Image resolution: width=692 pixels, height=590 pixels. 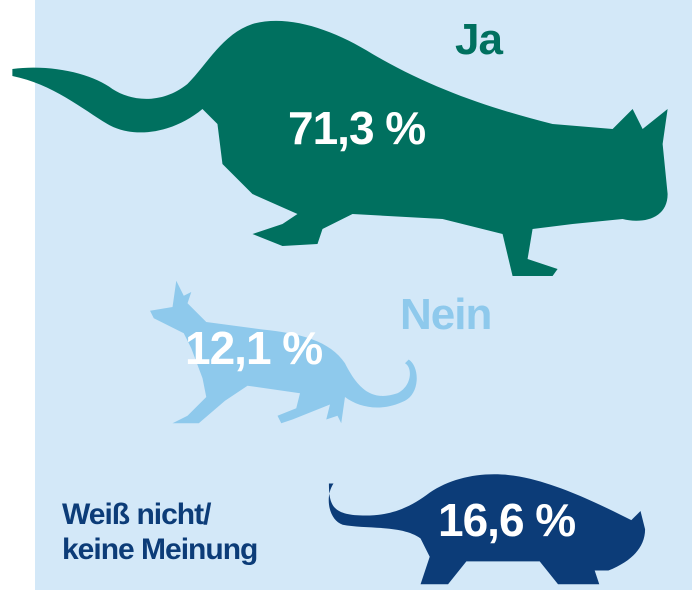 What do you see at coordinates (357, 128) in the screenshot?
I see `value-label: 71,3 %` at bounding box center [357, 128].